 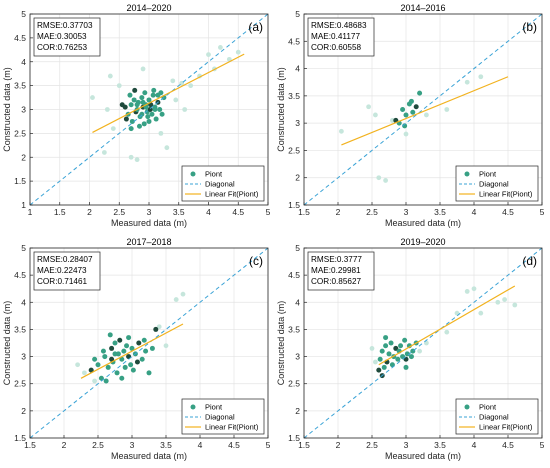 What do you see at coordinates (294, 205) in the screenshot?
I see `y-tick-label: 1.5` at bounding box center [294, 205].